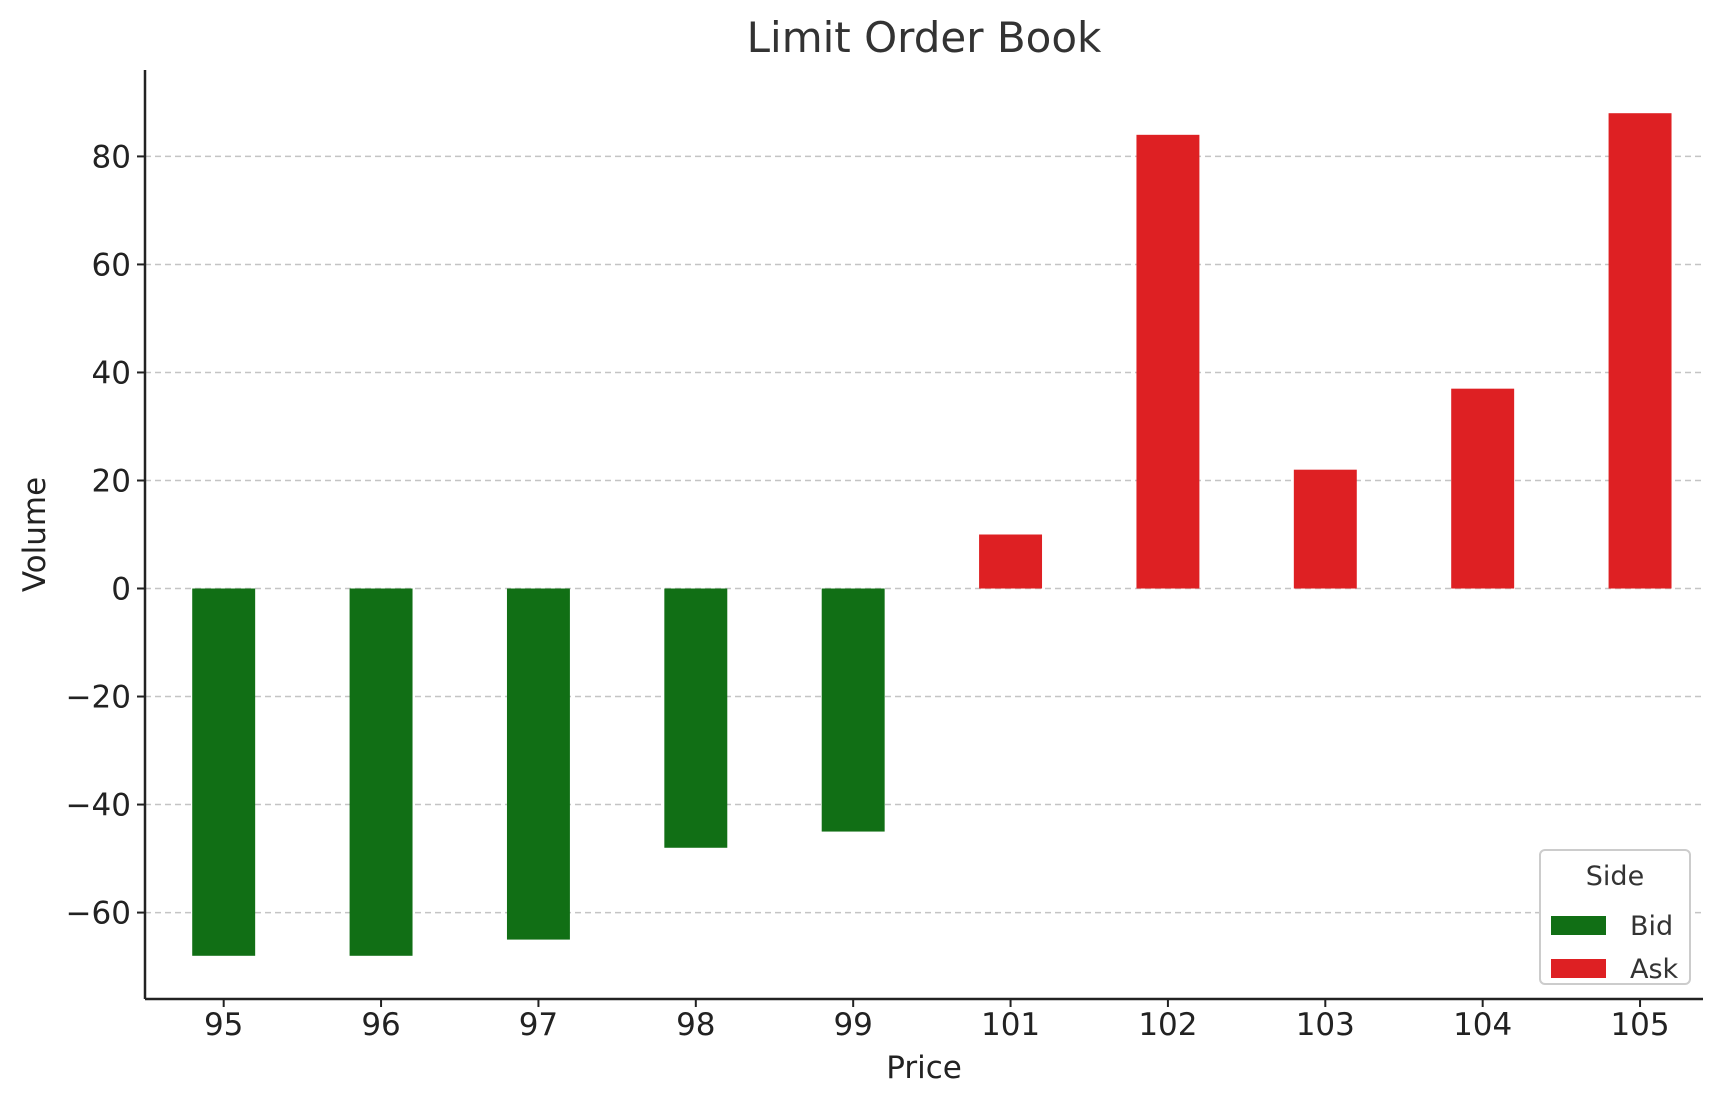 This screenshot has width=1714, height=1101. Describe the element at coordinates (111, 481) in the screenshot. I see `y-tick-label: 20` at that location.